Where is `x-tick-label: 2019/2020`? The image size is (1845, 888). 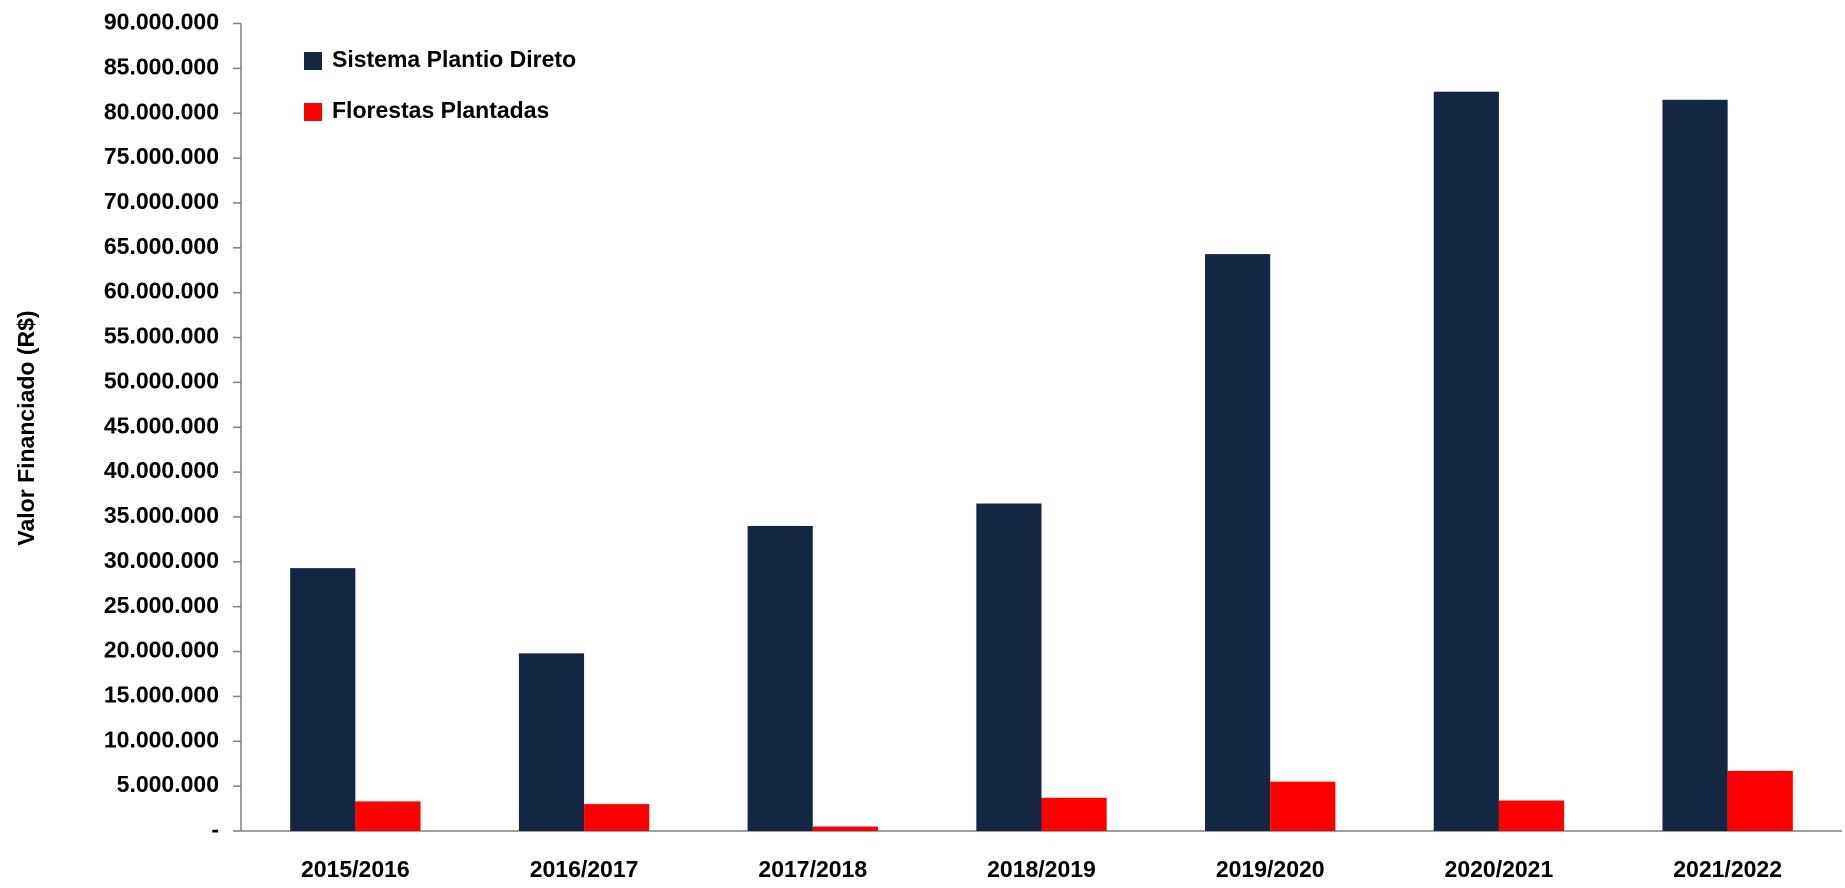 x-tick-label: 2019/2020 is located at coordinates (1270, 869).